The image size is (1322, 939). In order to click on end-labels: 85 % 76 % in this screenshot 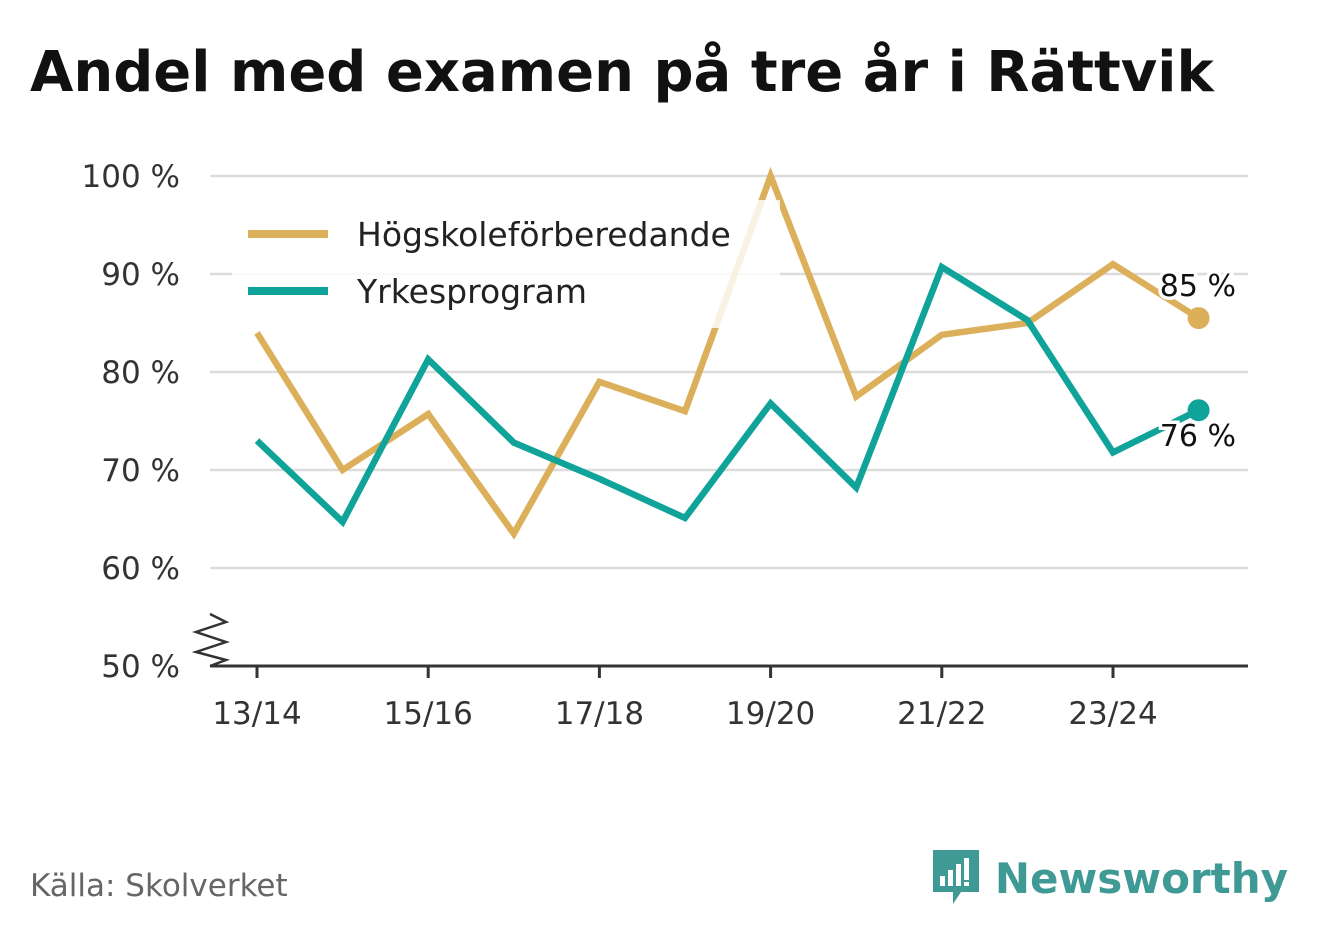, I will do `click(1197, 362)`.